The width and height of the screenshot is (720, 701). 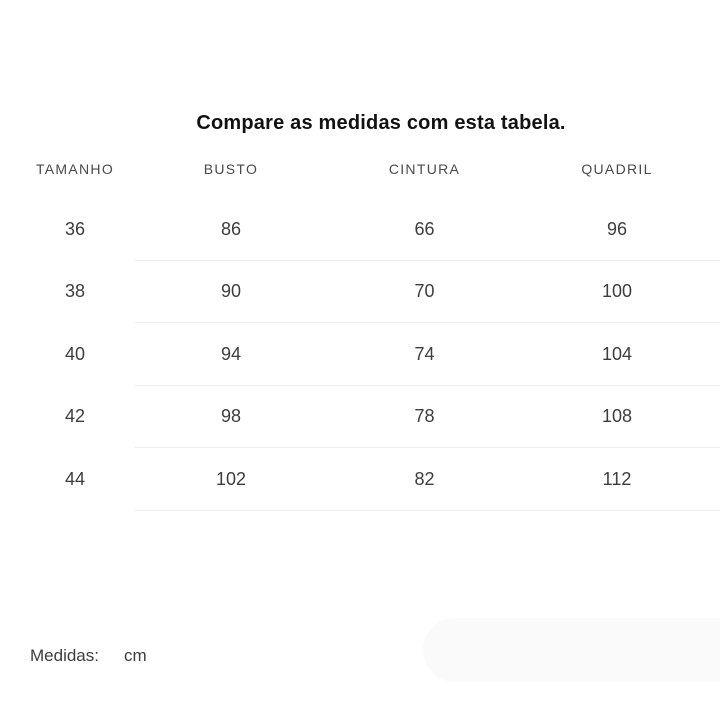 I want to click on size-table-header-row: TAMANHO BUSTO CINTURA QUADRIL, so click(x=360, y=169).